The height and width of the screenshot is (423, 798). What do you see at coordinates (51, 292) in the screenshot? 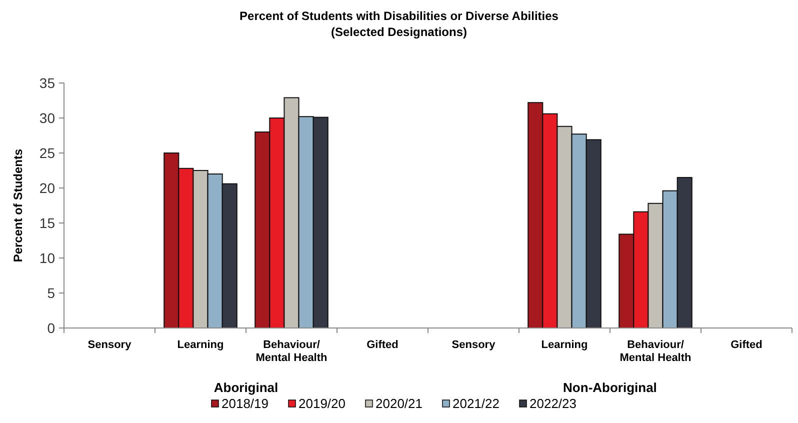
I see `y-tick-label: 5` at bounding box center [51, 292].